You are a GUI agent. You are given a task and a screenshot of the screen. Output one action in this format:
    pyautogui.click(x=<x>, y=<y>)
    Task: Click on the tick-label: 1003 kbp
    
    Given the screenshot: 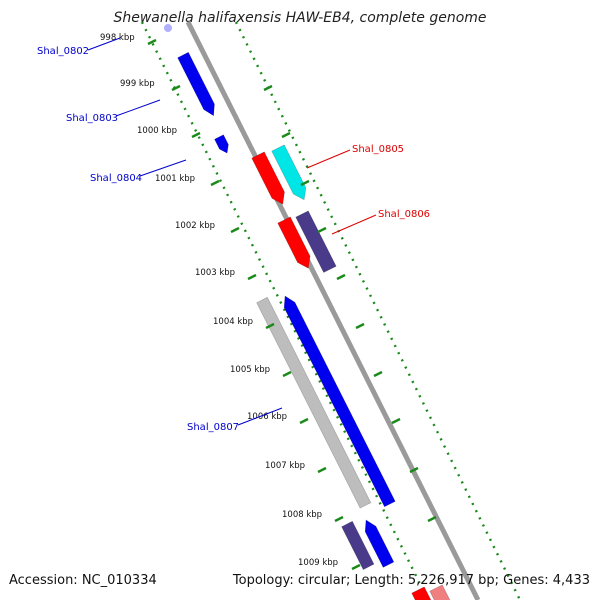 What is the action you would take?
    pyautogui.click(x=215, y=273)
    